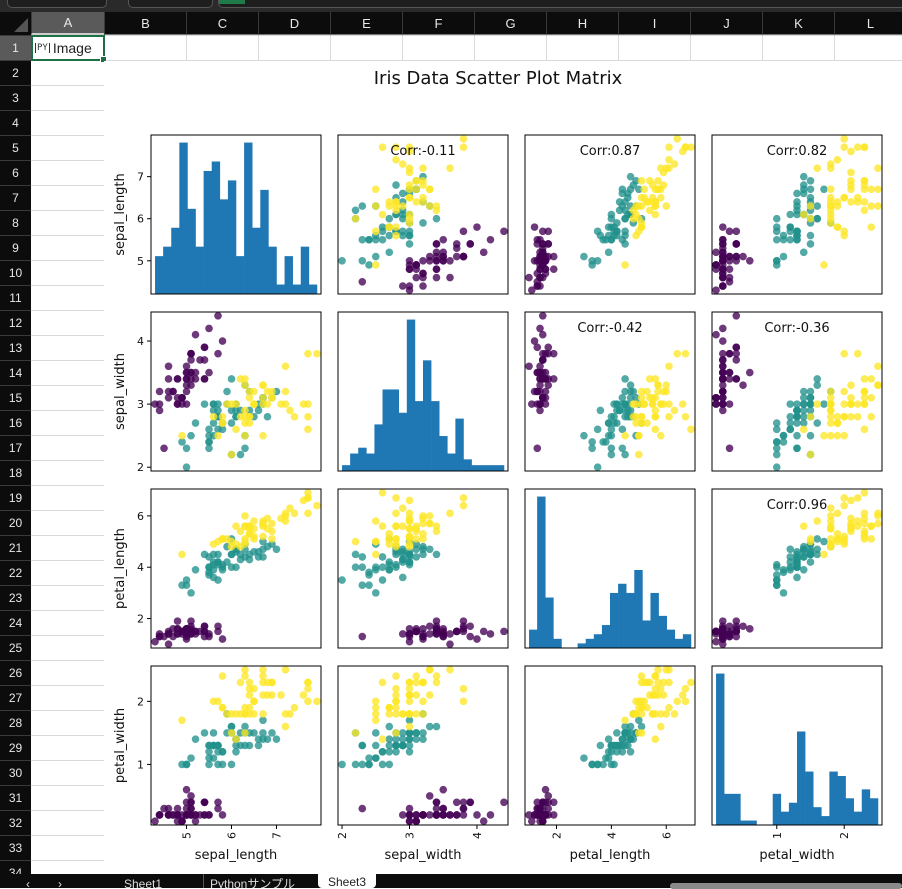 The height and width of the screenshot is (889, 902). Describe the element at coordinates (15, 672) in the screenshot. I see `row-header-26: 26` at that location.